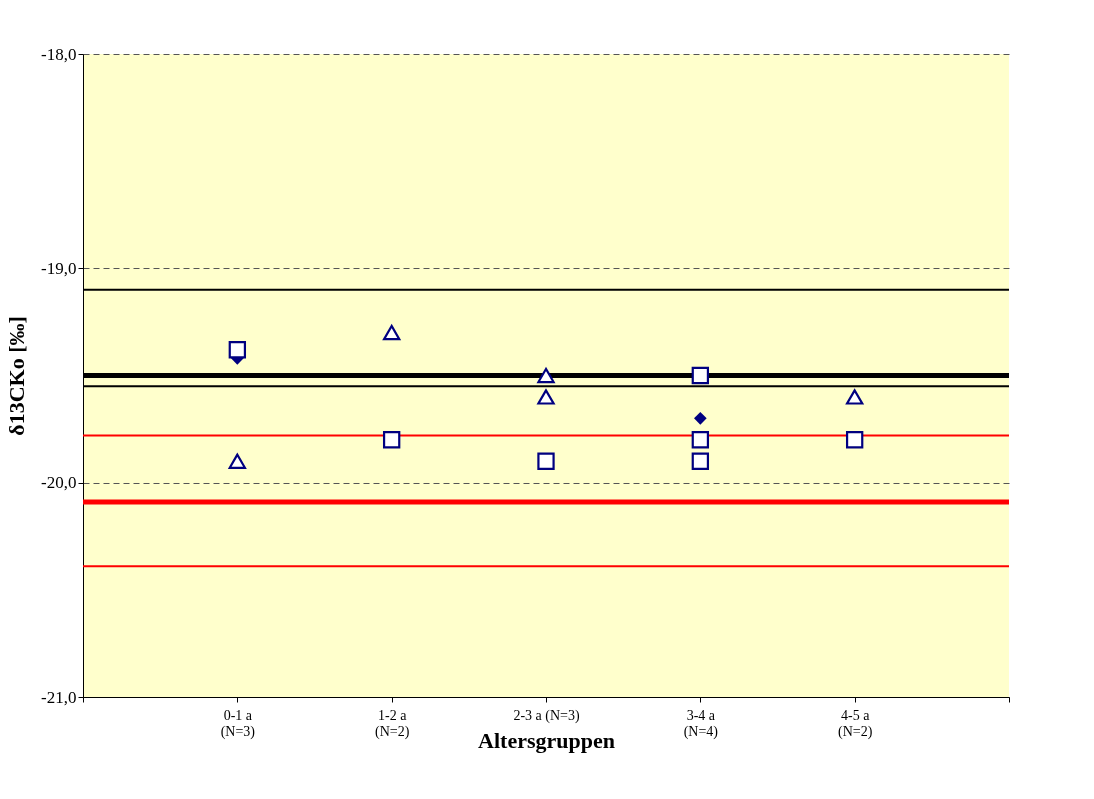  Describe the element at coordinates (701, 723) in the screenshot. I see `x-tick-label: 3-4 a (N=4)` at that location.